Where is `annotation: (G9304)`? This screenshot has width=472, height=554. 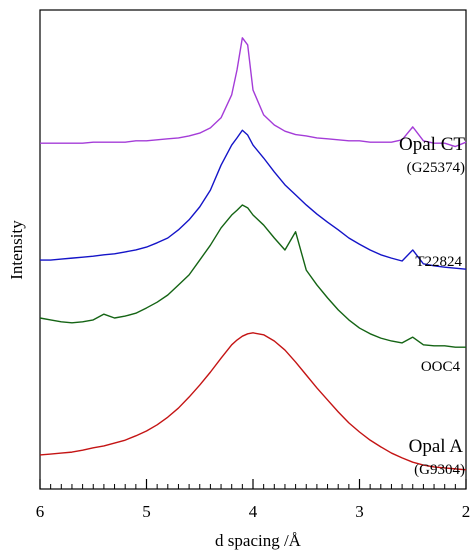 annotation: (G9304) is located at coordinates (439, 470).